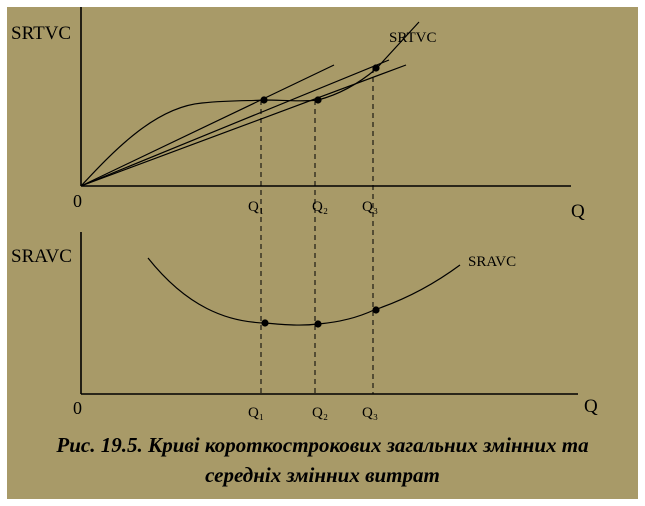  What do you see at coordinates (591, 406) in the screenshot?
I see `bottom-x-axis-label: Q` at bounding box center [591, 406].